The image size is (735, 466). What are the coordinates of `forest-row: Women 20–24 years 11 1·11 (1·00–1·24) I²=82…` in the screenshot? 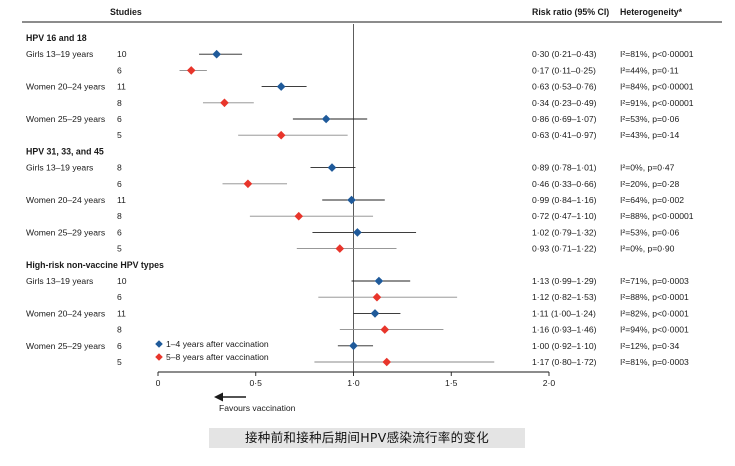 It's located at (357, 313).